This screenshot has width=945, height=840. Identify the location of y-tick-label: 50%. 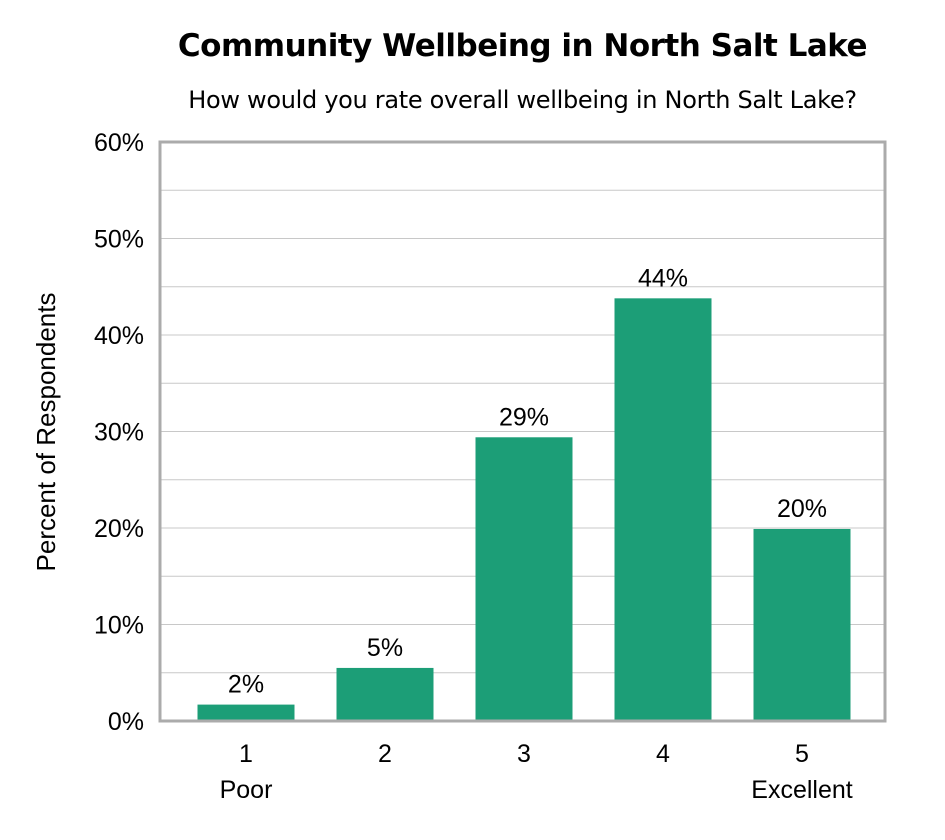
(119, 240).